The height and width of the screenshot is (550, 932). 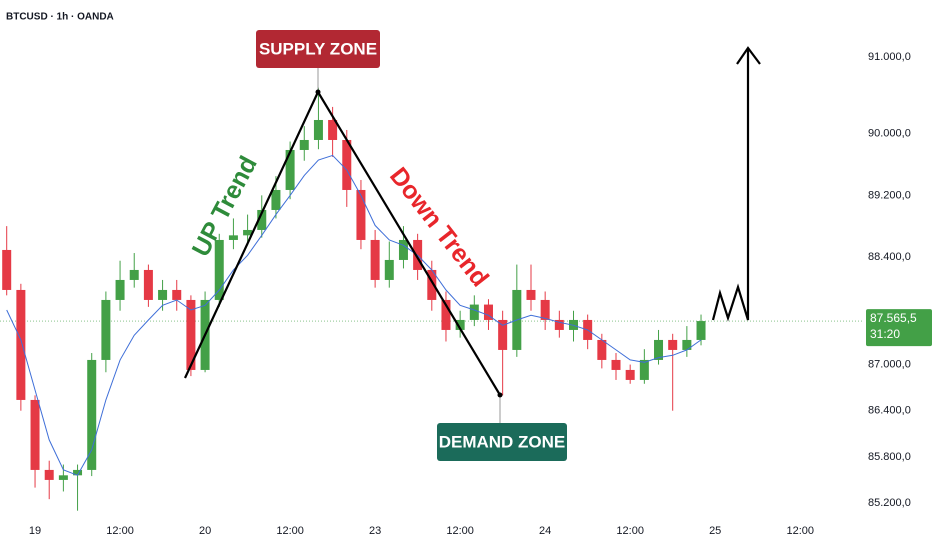 What do you see at coordinates (318, 92) in the screenshot?
I see `peak-dot` at bounding box center [318, 92].